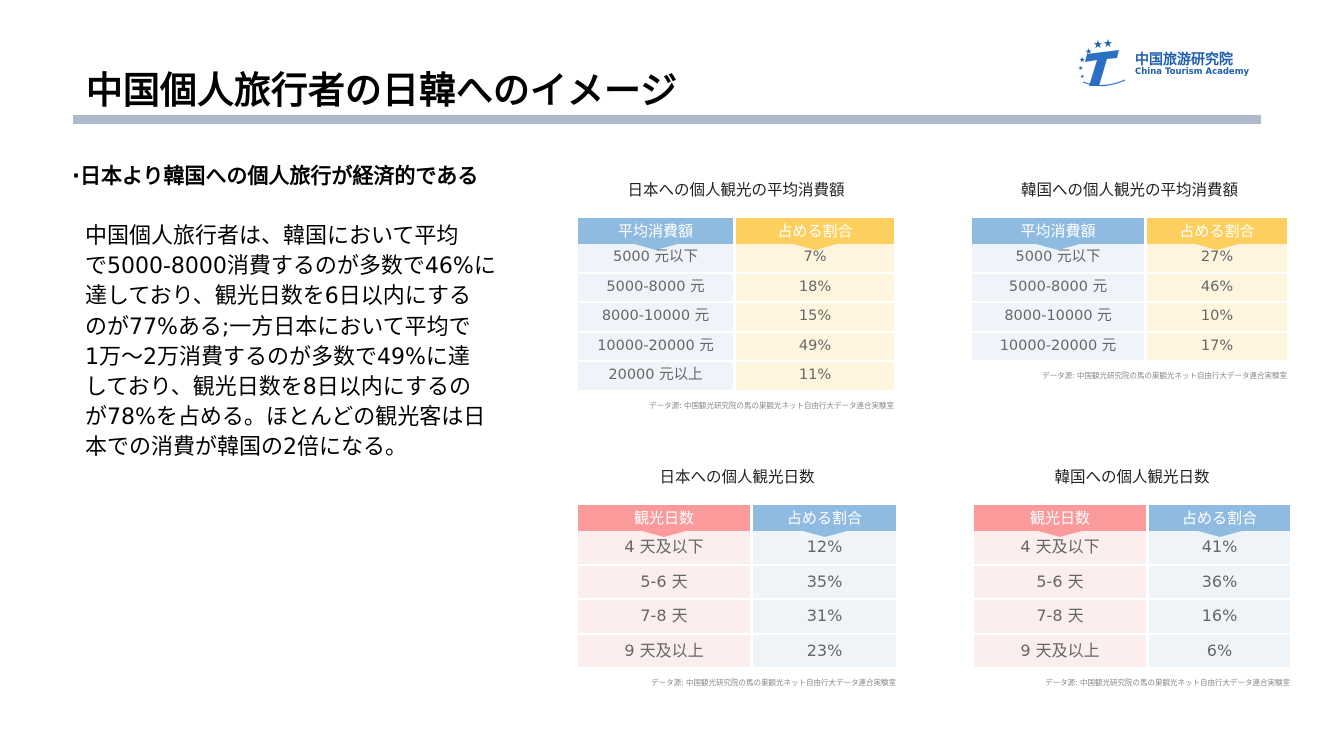 The height and width of the screenshot is (750, 1333). Describe the element at coordinates (1217, 318) in the screenshot. I see `cell-share: 10%` at that location.